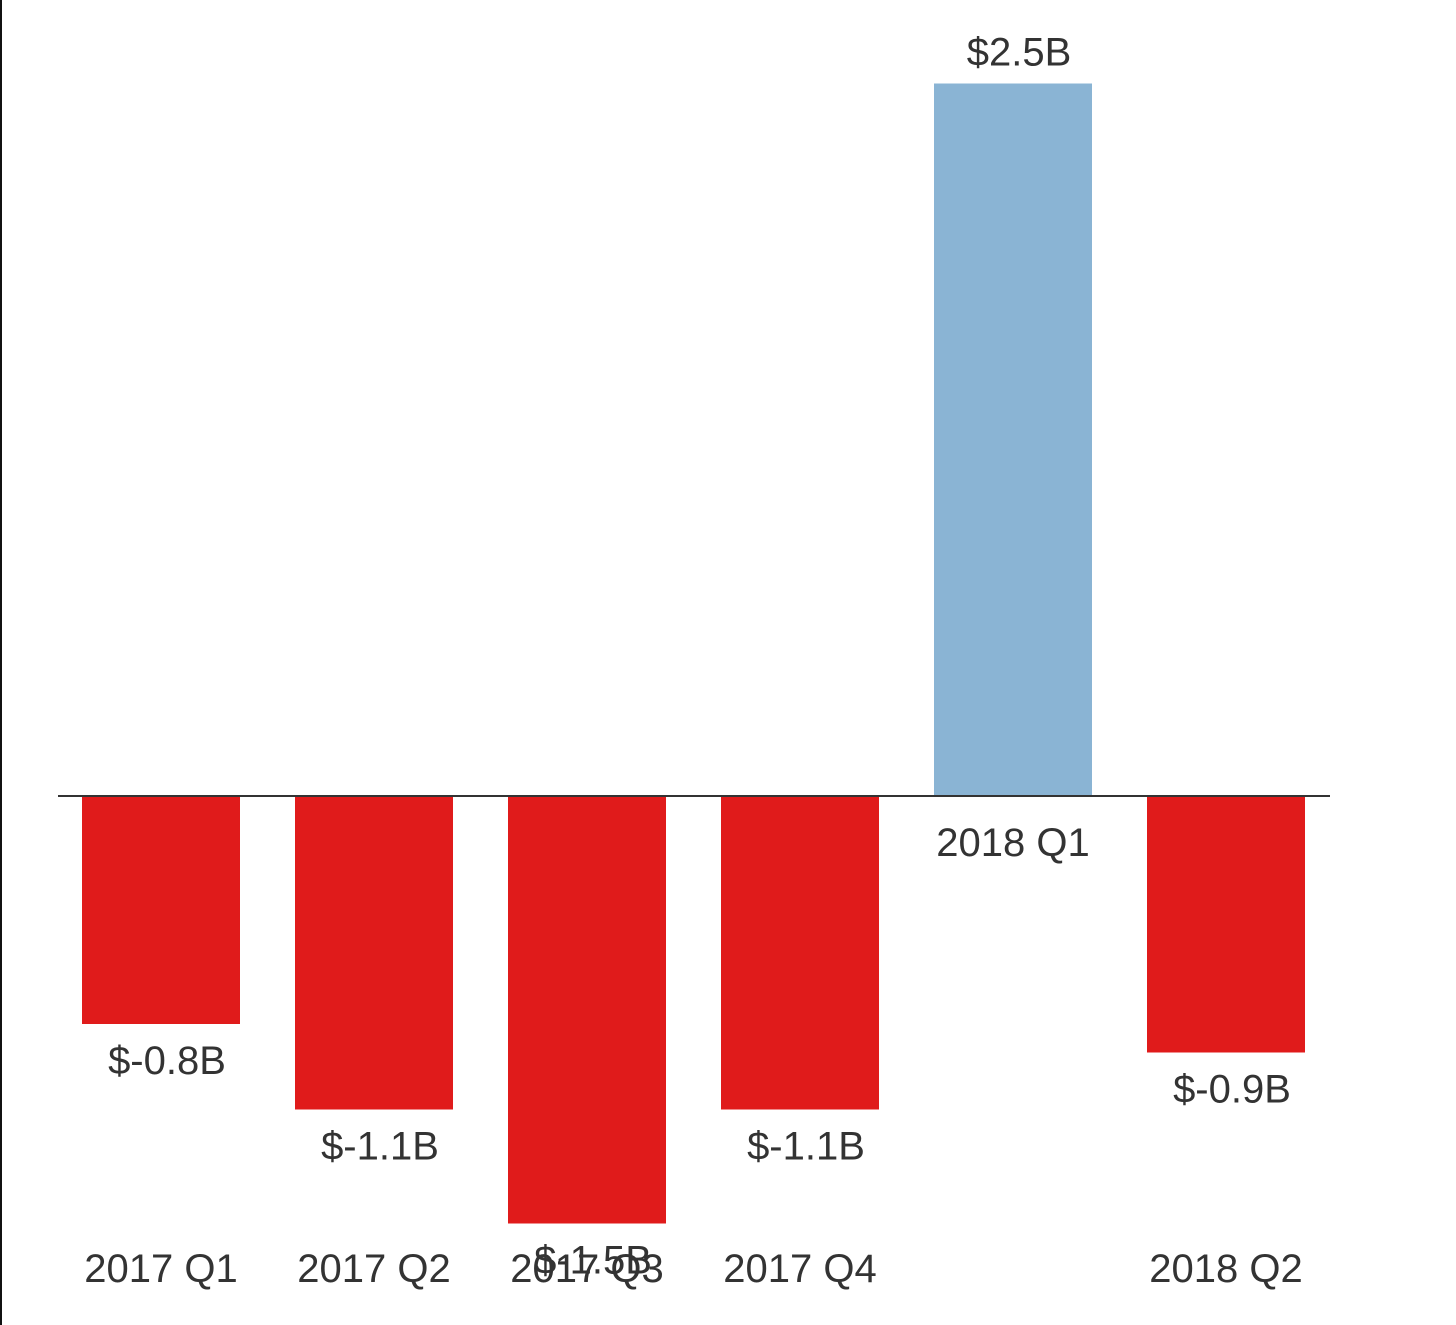  I want to click on value-label-2018-q1: $2.5B, so click(1019, 53).